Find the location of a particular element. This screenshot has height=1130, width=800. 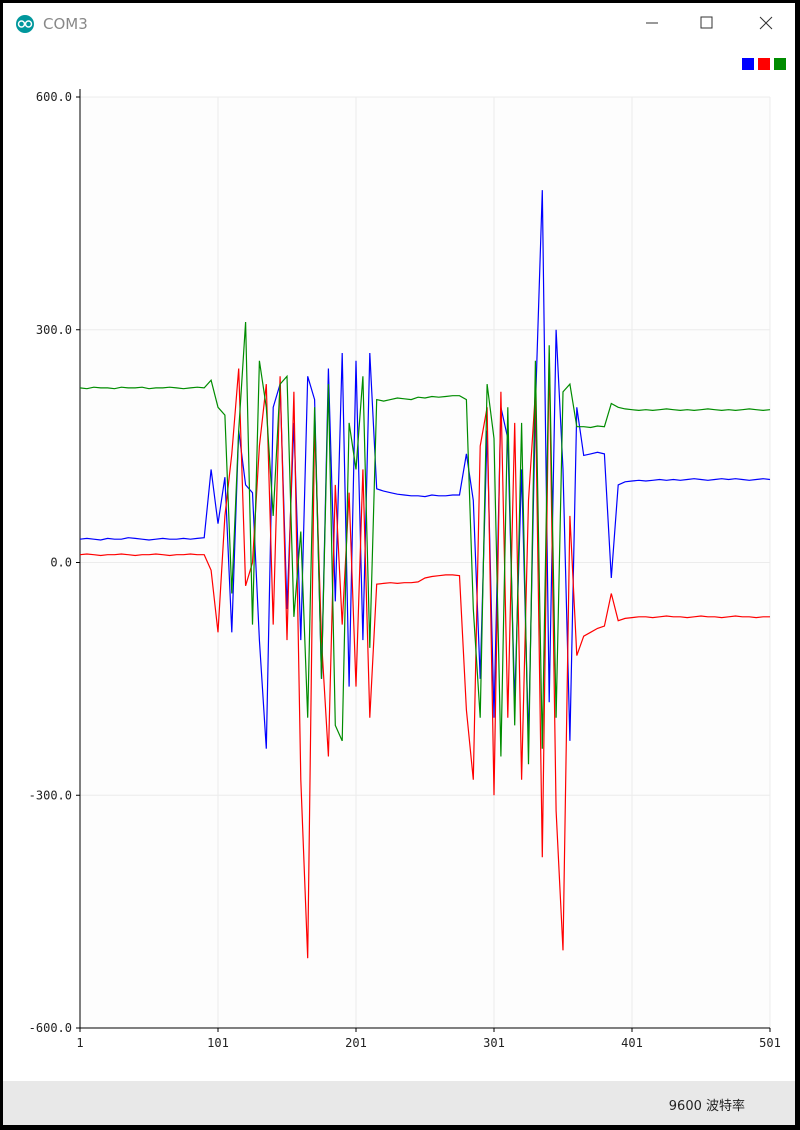

y-tick-label: 600.0 is located at coordinates (54, 97).